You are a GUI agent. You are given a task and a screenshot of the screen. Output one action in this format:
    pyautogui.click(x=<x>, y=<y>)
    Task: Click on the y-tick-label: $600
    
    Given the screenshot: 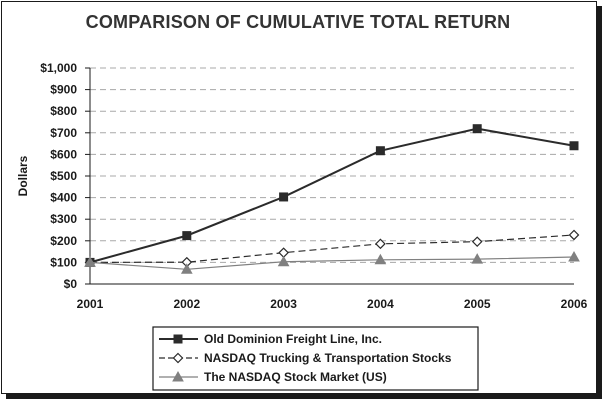 What is the action you would take?
    pyautogui.click(x=63, y=154)
    